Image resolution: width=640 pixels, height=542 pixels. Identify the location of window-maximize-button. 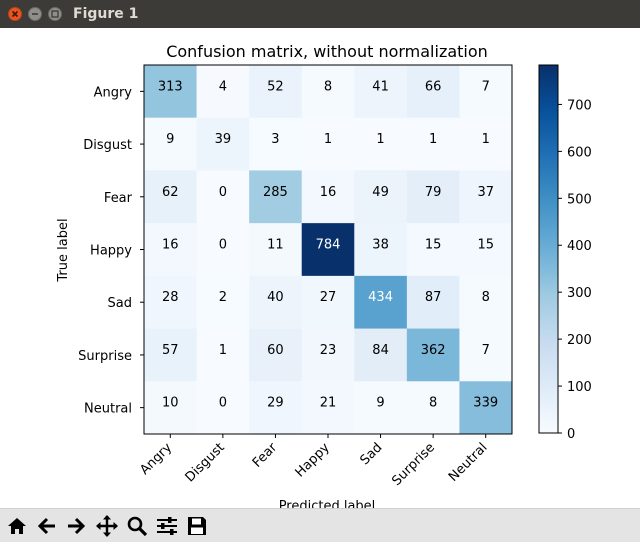
(55, 14).